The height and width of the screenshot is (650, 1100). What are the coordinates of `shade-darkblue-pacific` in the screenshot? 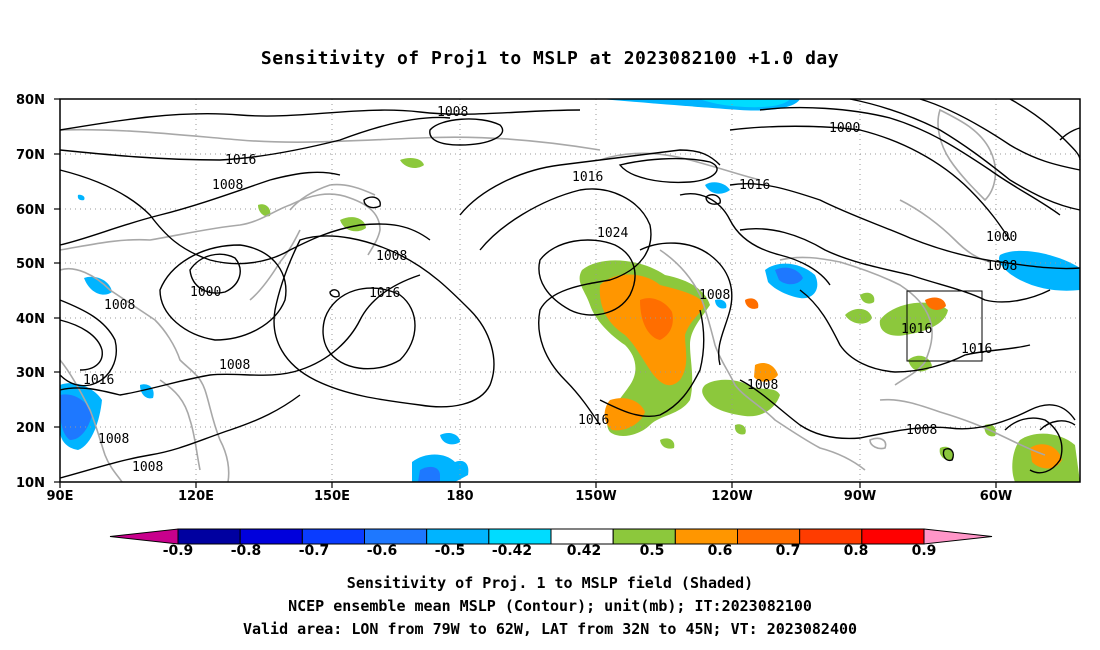 It's located at (429, 474).